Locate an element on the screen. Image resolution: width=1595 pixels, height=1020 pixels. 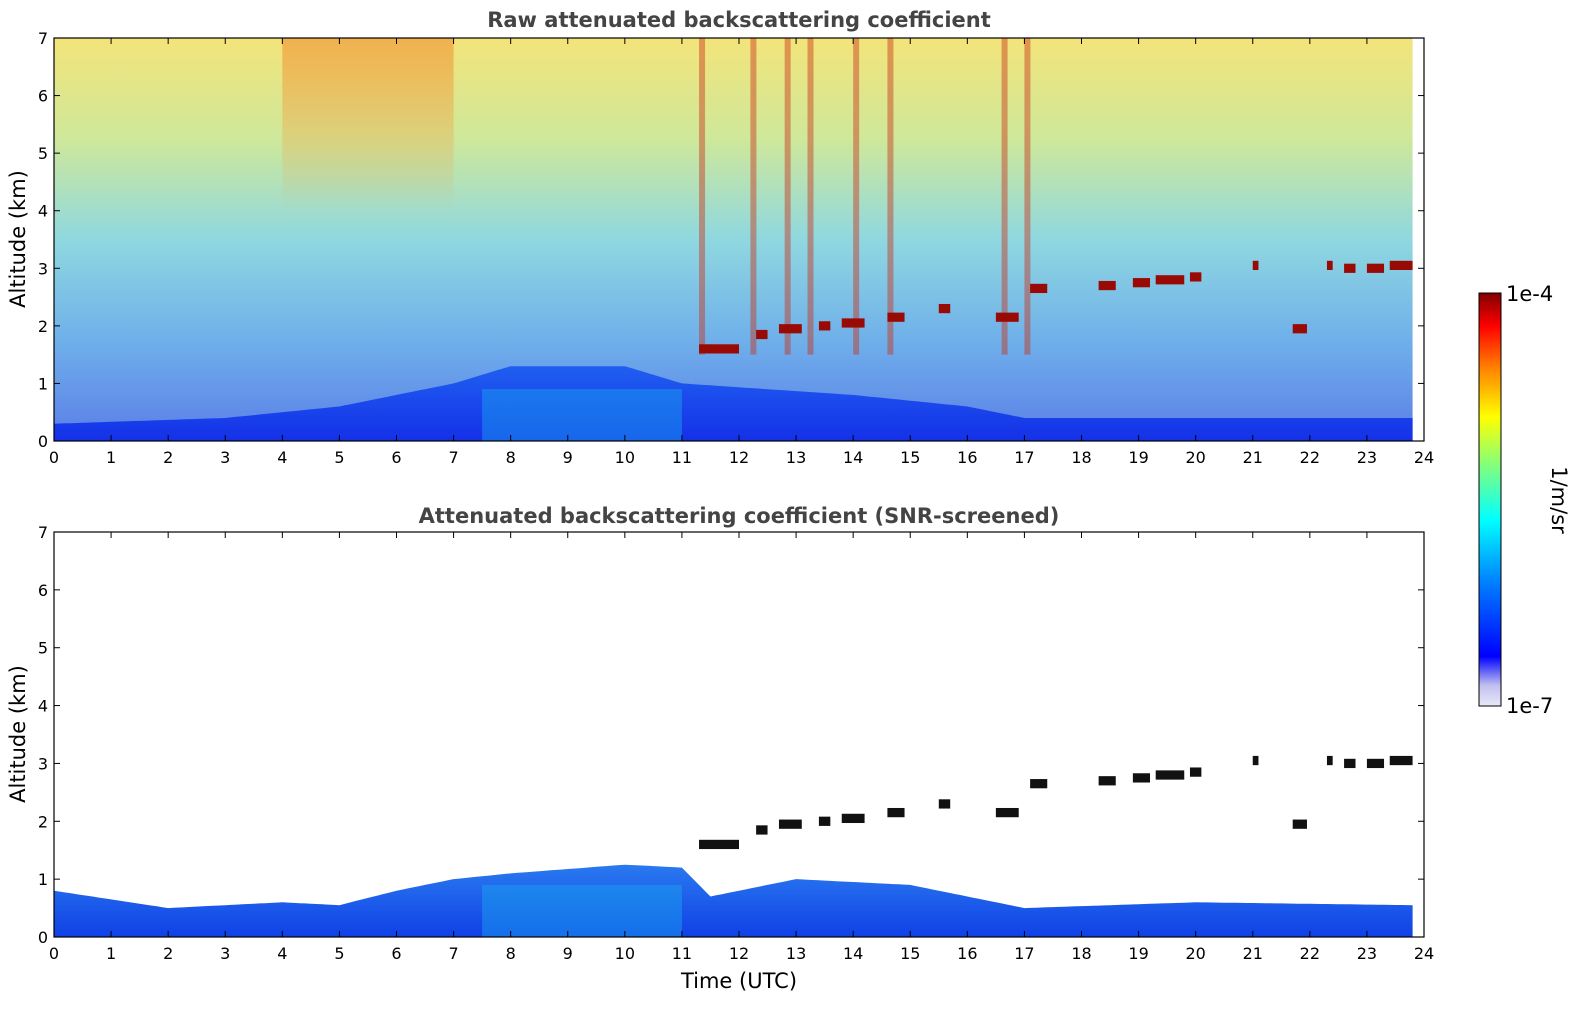
colorbar-max-label: 1e-4 is located at coordinates (1529, 294).